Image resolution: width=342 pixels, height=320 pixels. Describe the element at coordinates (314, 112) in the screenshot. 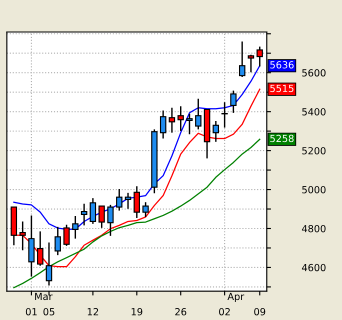

I see `y-tick-label: 5400` at that location.